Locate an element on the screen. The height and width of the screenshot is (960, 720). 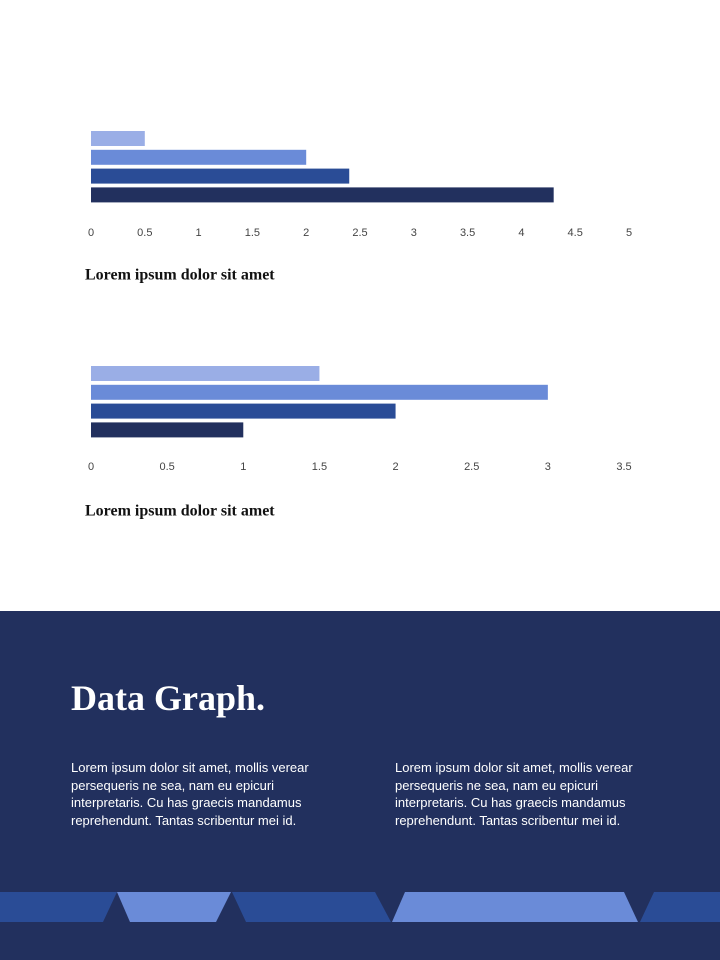
decor-band is located at coordinates (360, 907).